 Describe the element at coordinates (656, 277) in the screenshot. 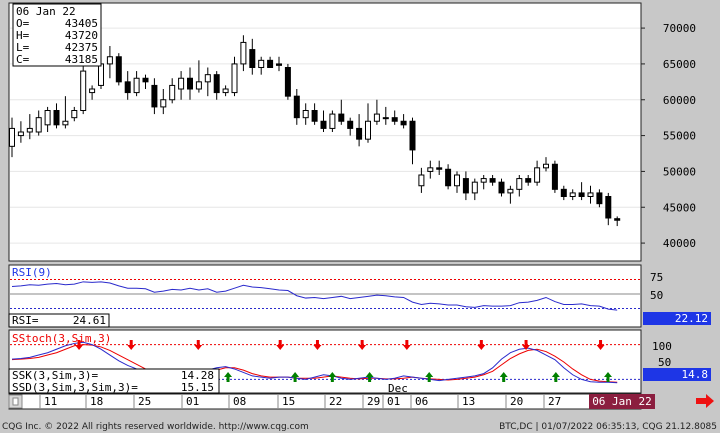

I see `rsi-axis-75: 75` at that location.